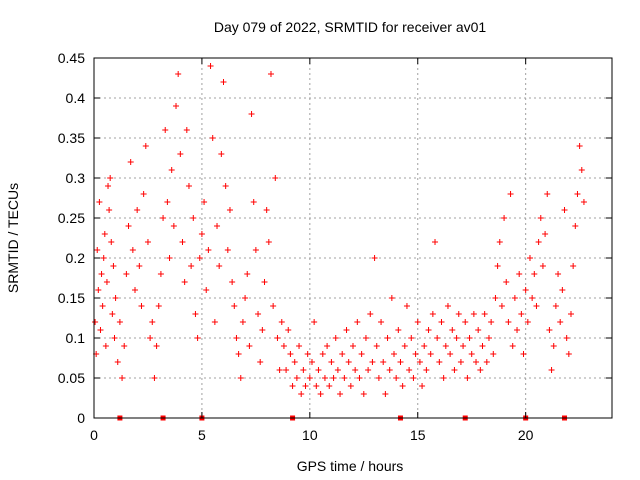 Image resolution: width=640 pixels, height=480 pixels. Describe the element at coordinates (71, 298) in the screenshot. I see `y-tick-label: 0.15` at that location.